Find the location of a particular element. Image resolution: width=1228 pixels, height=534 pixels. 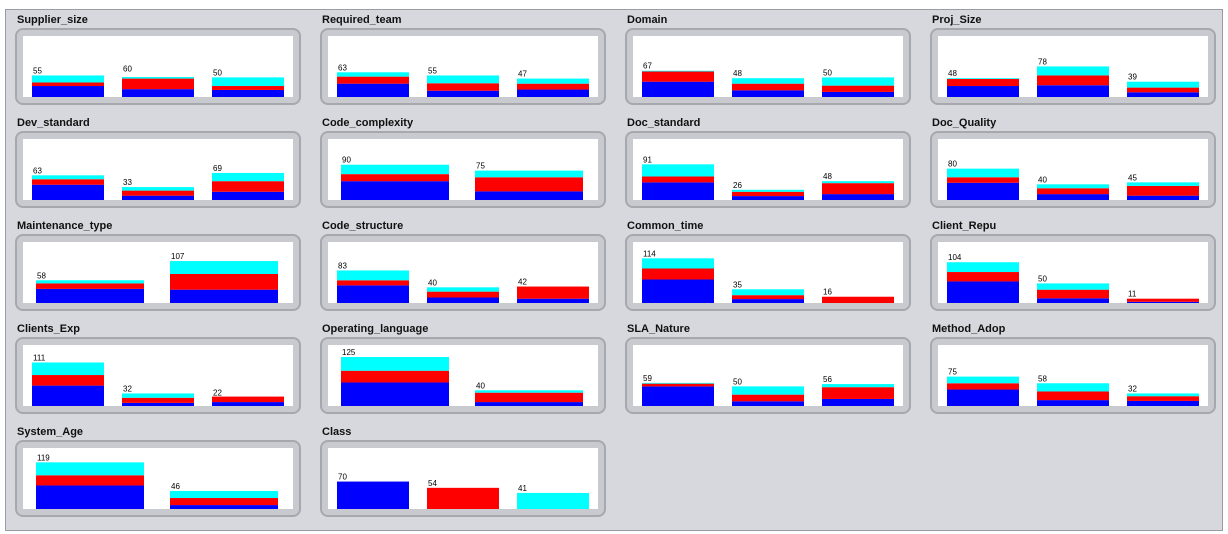

bar-value-label: 35 is located at coordinates (737, 284).